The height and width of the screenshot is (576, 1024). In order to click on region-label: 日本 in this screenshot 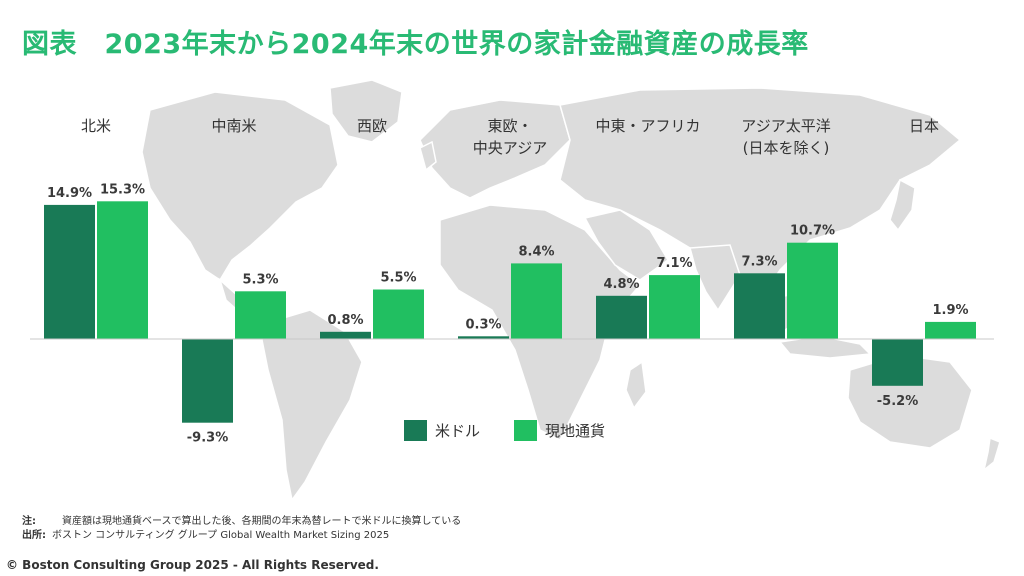, I will do `click(924, 126)`.